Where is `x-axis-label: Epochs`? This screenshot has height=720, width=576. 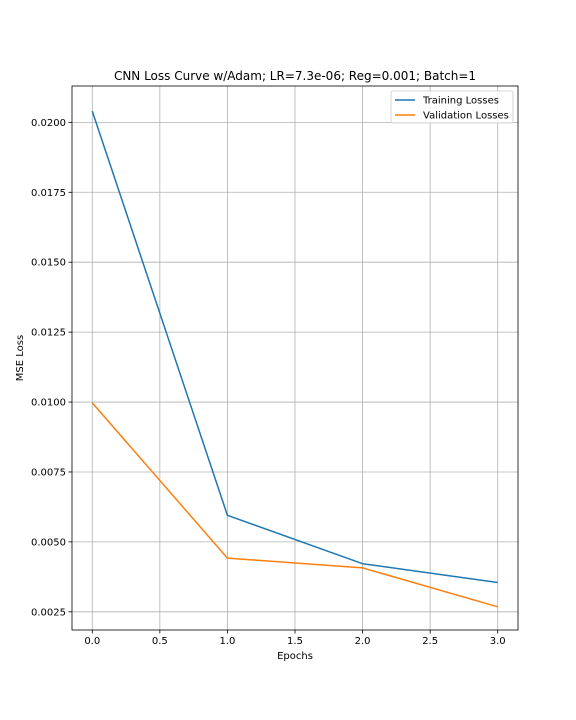
x-axis-label: Epochs is located at coordinates (295, 656).